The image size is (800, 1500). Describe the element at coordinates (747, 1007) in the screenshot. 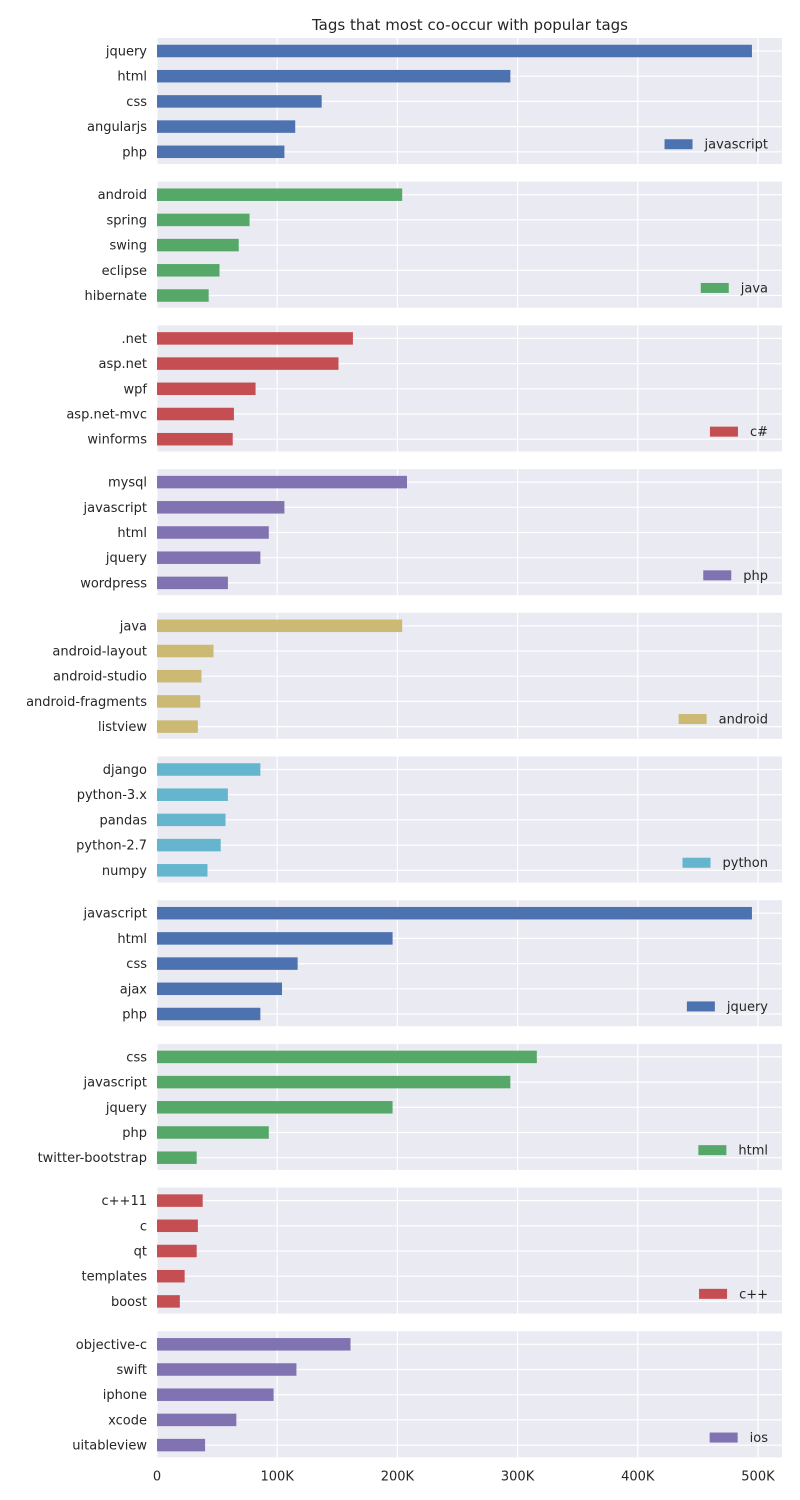

I see `legend-label: jquery` at that location.